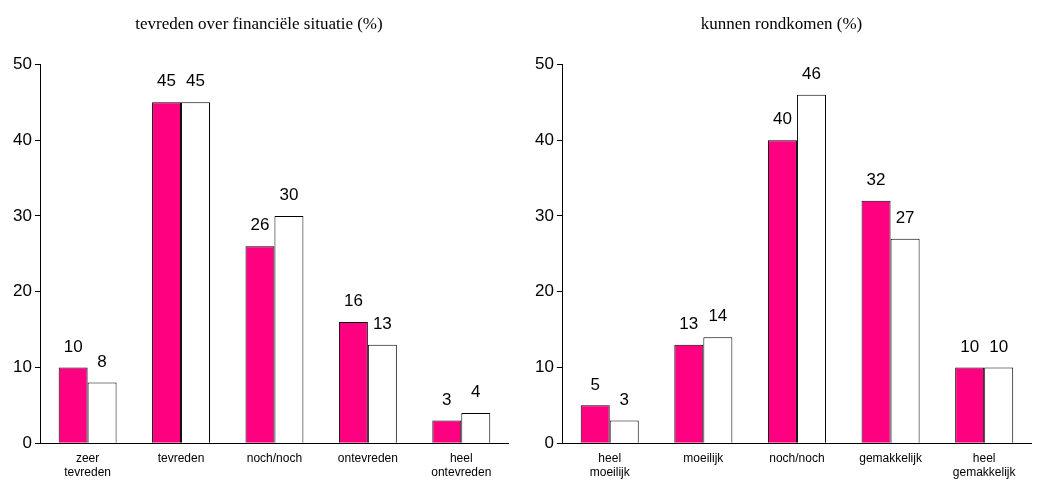  What do you see at coordinates (704, 457) in the screenshot?
I see `x-tick-label: moeilijk` at bounding box center [704, 457].